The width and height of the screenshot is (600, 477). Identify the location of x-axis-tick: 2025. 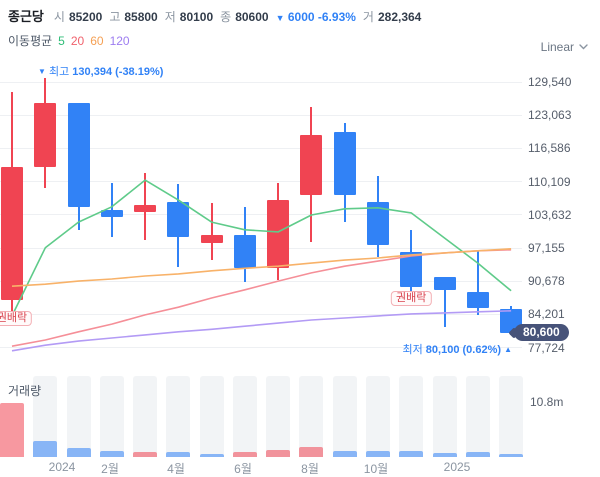
(457, 467).